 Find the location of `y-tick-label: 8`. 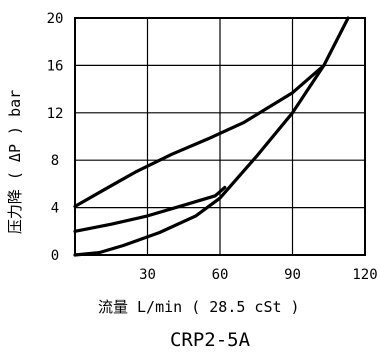

y-tick-label: 8 is located at coordinates (55, 161).